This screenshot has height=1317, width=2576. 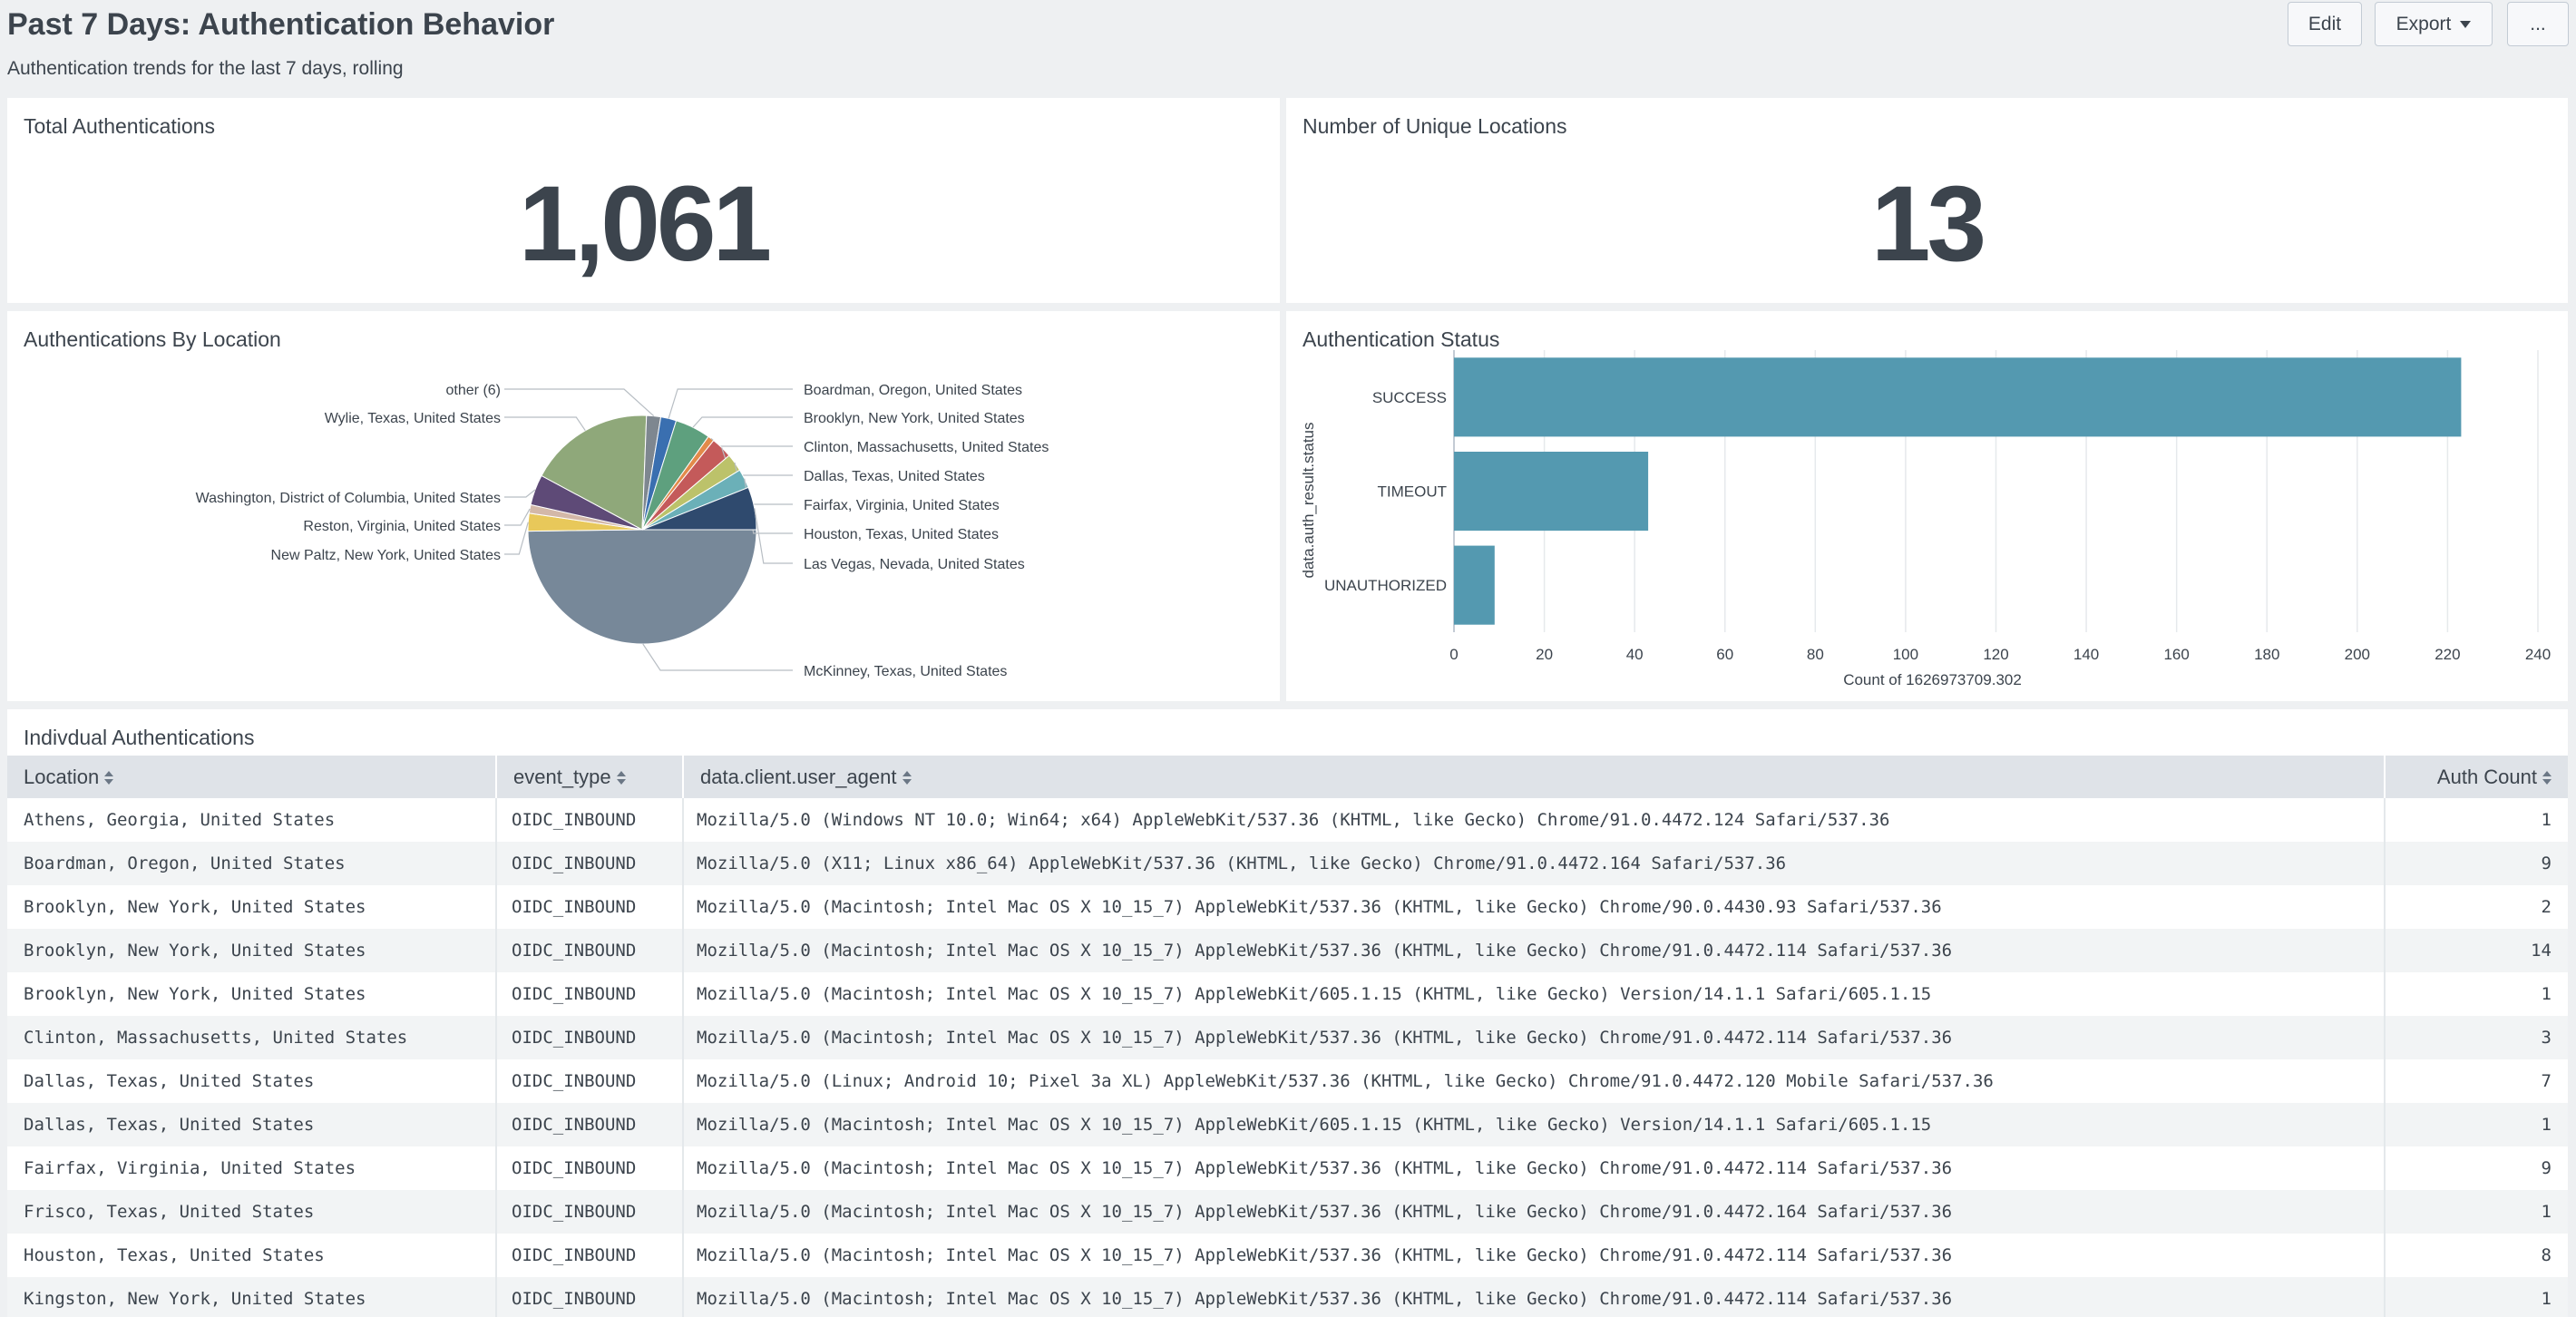 What do you see at coordinates (1815, 654) in the screenshot?
I see `x-tick-label: 80` at bounding box center [1815, 654].